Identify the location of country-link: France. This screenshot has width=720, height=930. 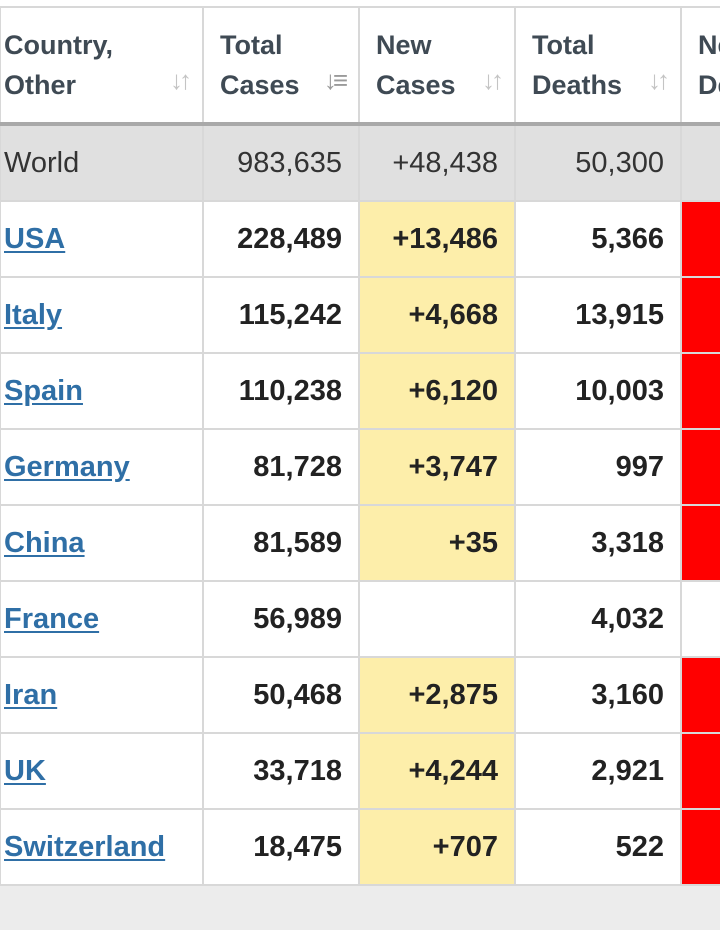
(52, 618).